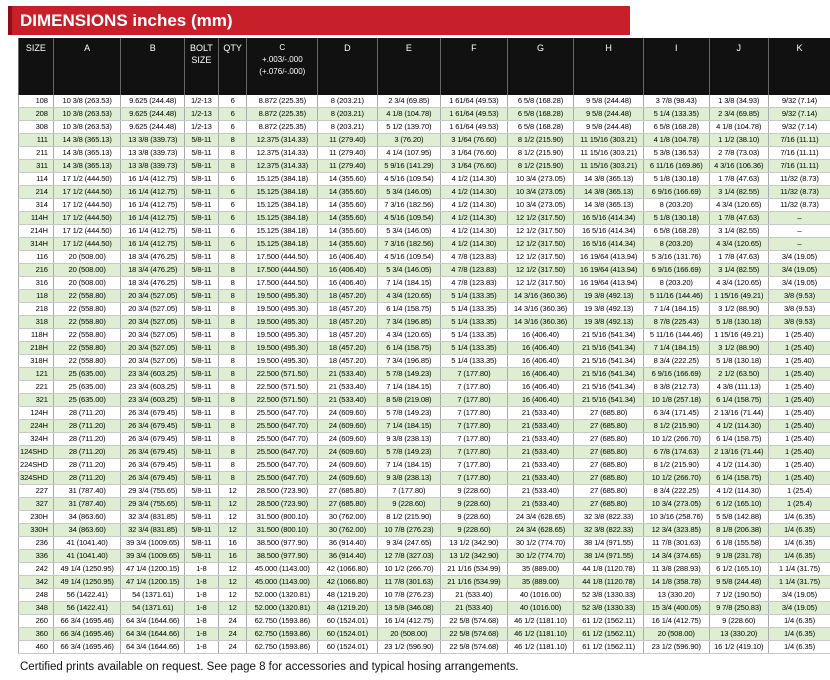 This screenshot has width=830, height=680. What do you see at coordinates (36, 270) in the screenshot?
I see `cell: 216` at bounding box center [36, 270].